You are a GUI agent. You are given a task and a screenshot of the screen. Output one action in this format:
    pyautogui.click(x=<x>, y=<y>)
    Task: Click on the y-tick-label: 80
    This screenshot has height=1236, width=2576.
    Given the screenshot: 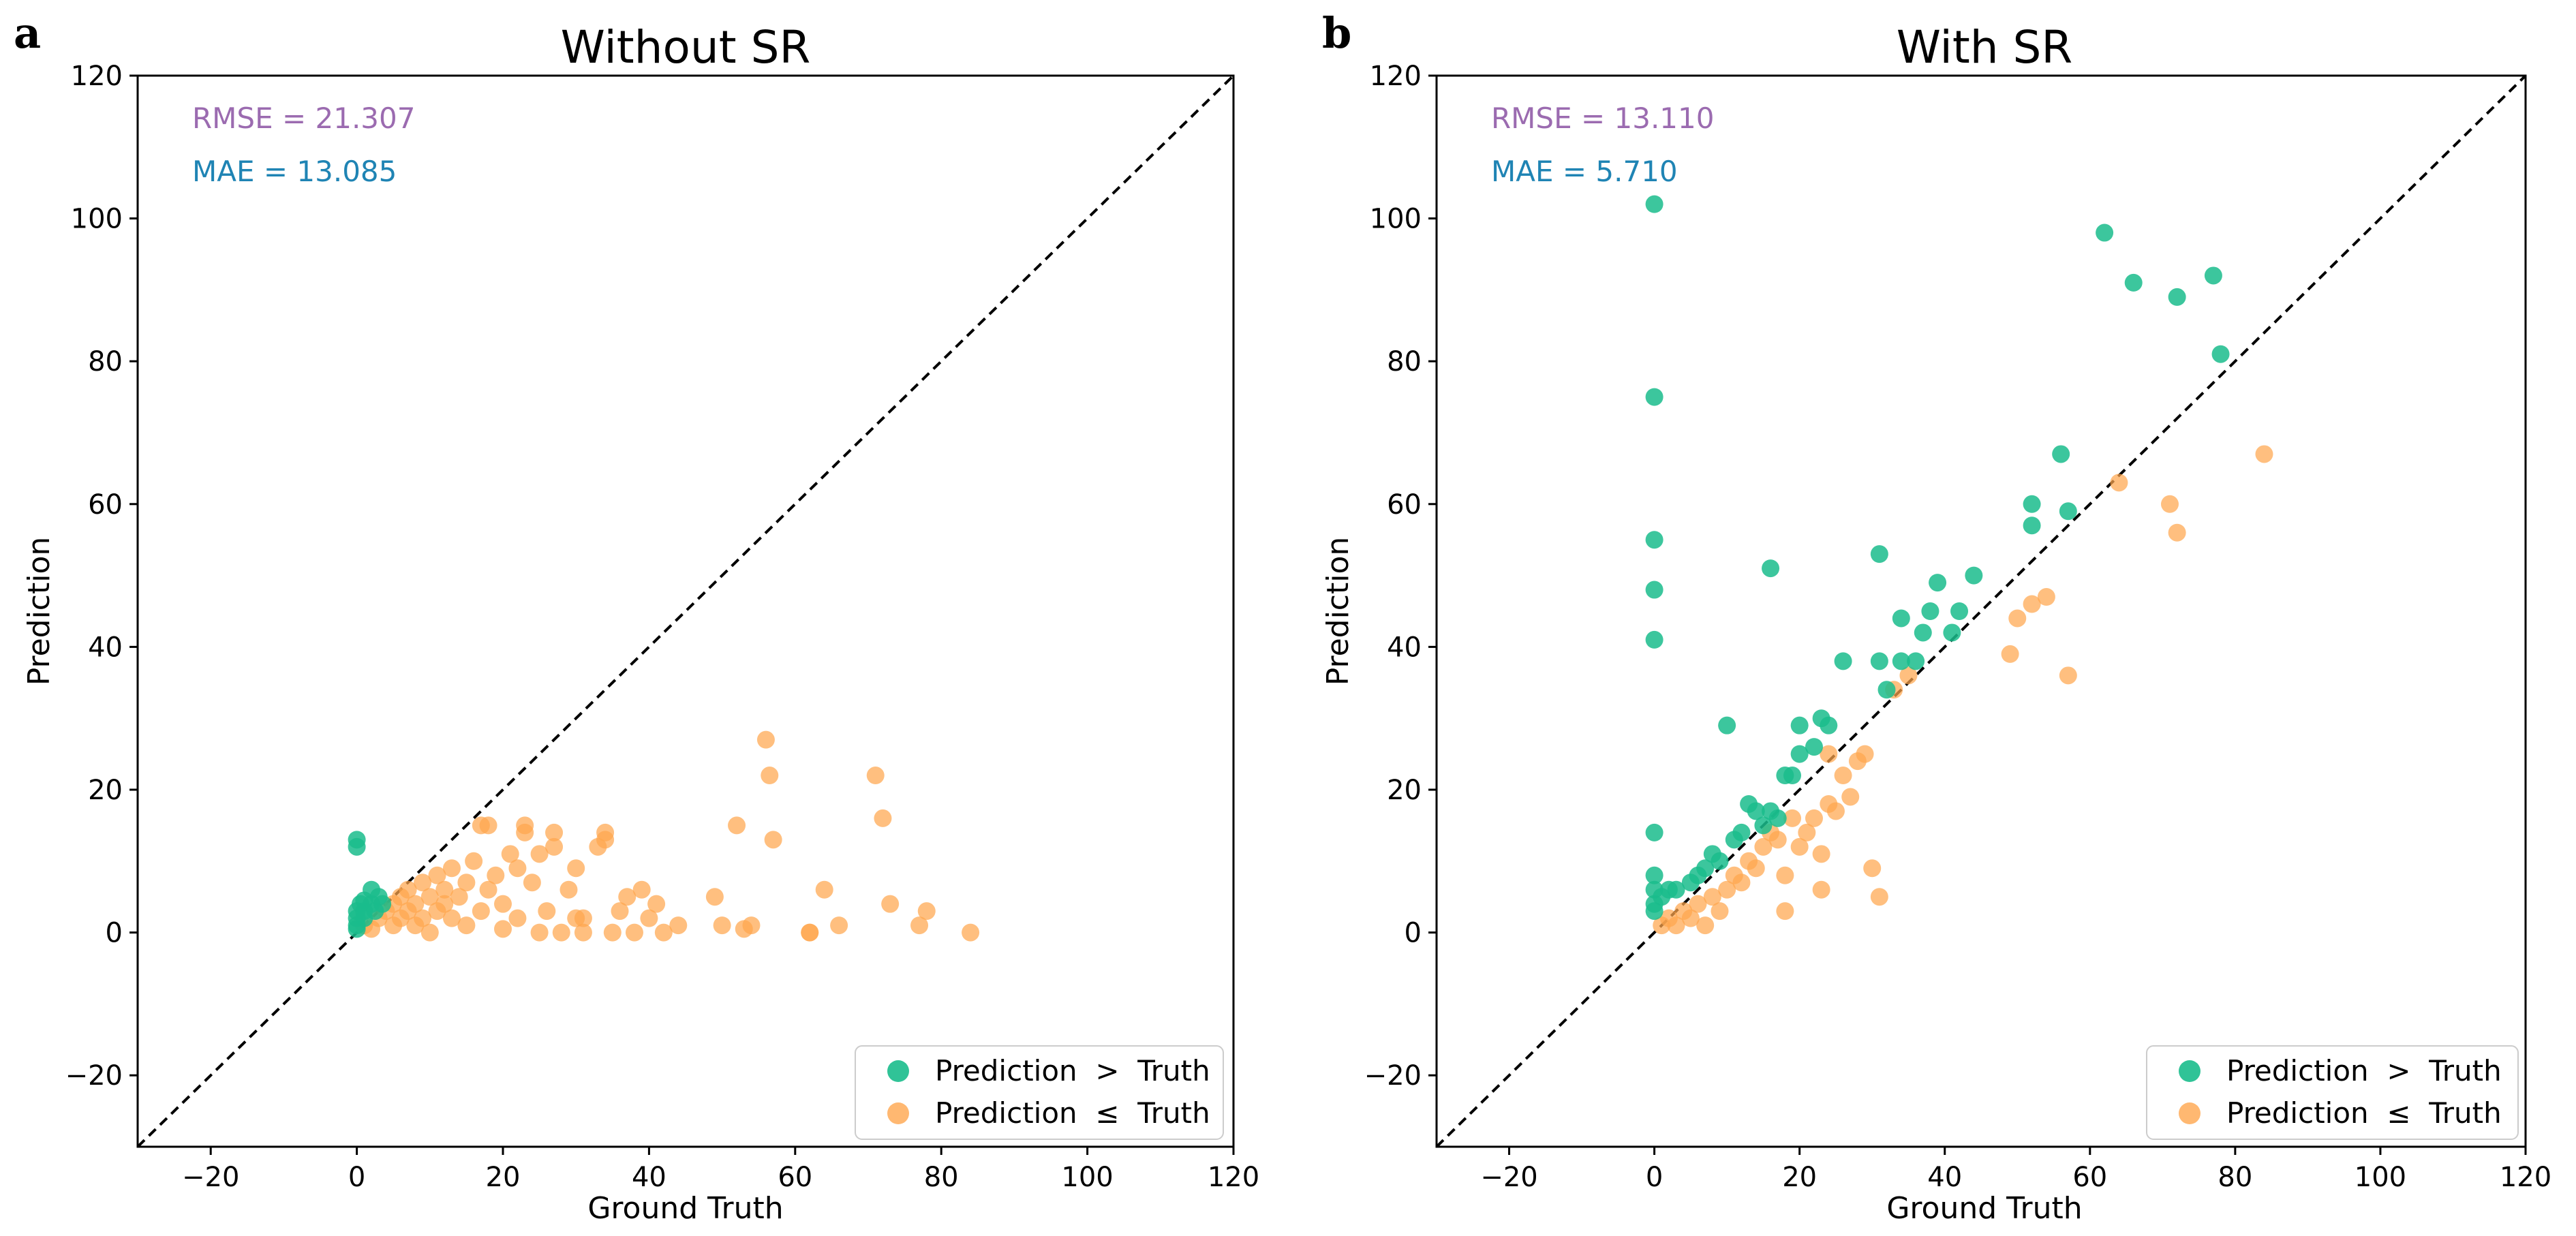 What is the action you would take?
    pyautogui.click(x=105, y=361)
    